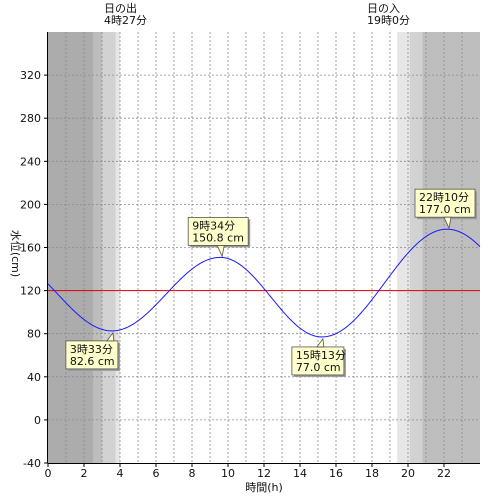  What do you see at coordinates (120, 8) in the screenshot?
I see `sunrise-title: 日の出` at bounding box center [120, 8].